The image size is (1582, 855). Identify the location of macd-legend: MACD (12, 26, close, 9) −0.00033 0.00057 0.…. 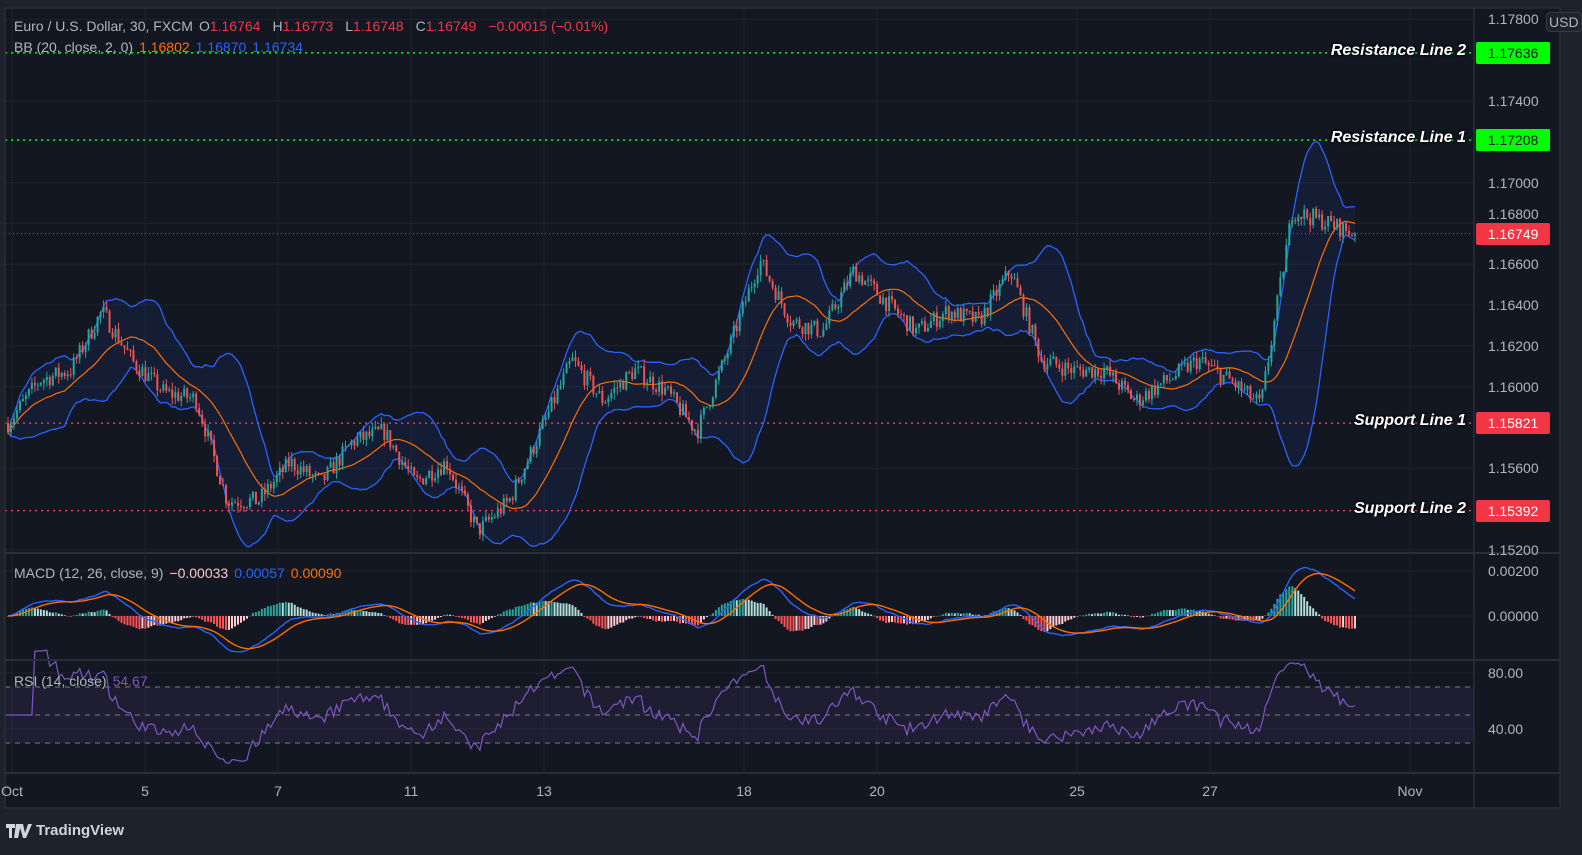
(180, 573).